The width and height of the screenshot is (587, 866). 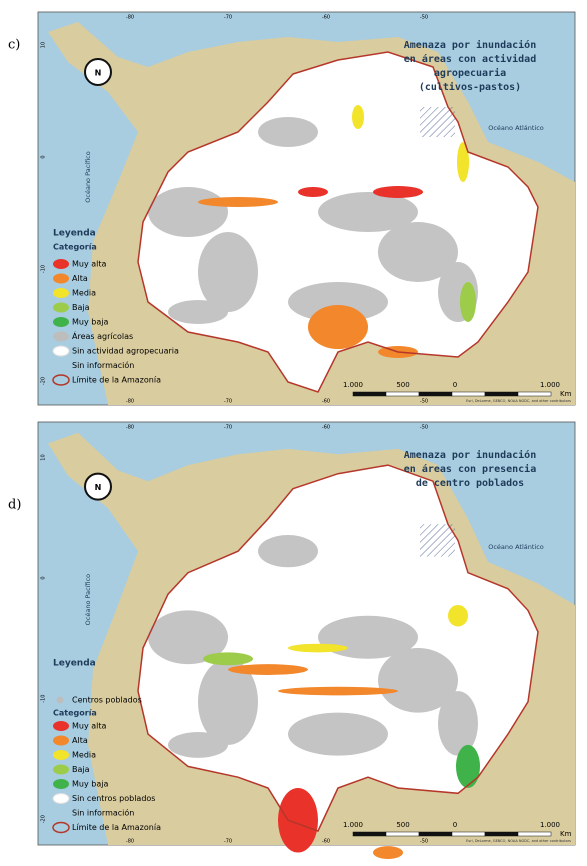 What do you see at coordinates (470, 483) in the screenshot?
I see `map-title: de centro poblados` at bounding box center [470, 483].